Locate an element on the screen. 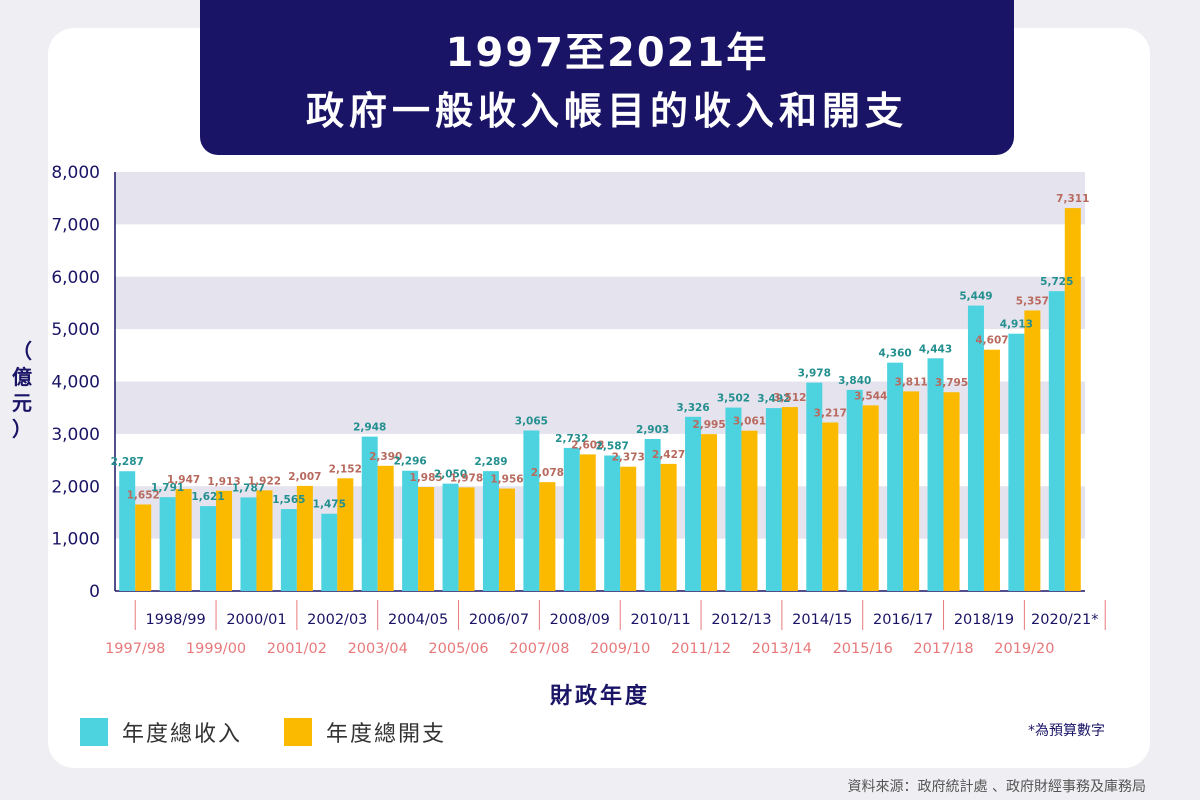  data-label-expenditure: 2,007 is located at coordinates (304, 477).